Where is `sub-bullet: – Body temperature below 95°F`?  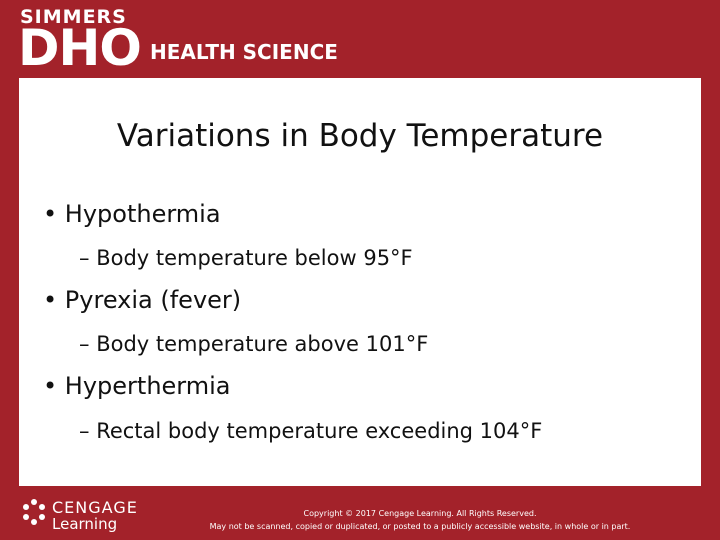 sub-bullet: – Body temperature below 95°F is located at coordinates (246, 258).